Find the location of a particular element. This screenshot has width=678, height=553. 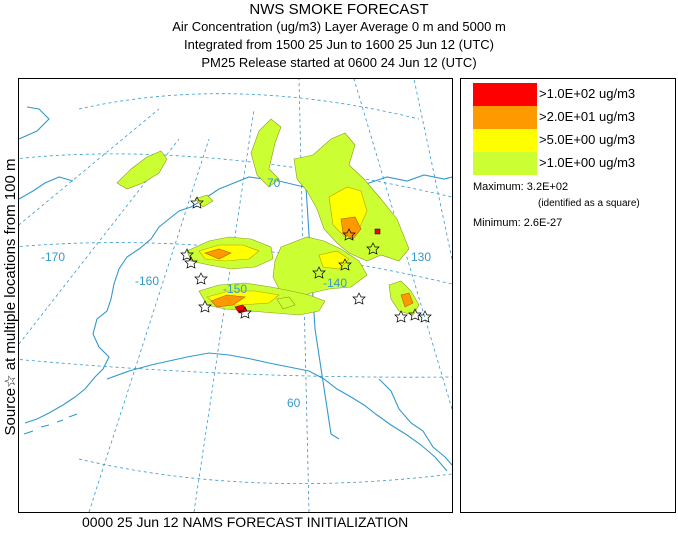

smoke-high is located at coordinates (309, 262).